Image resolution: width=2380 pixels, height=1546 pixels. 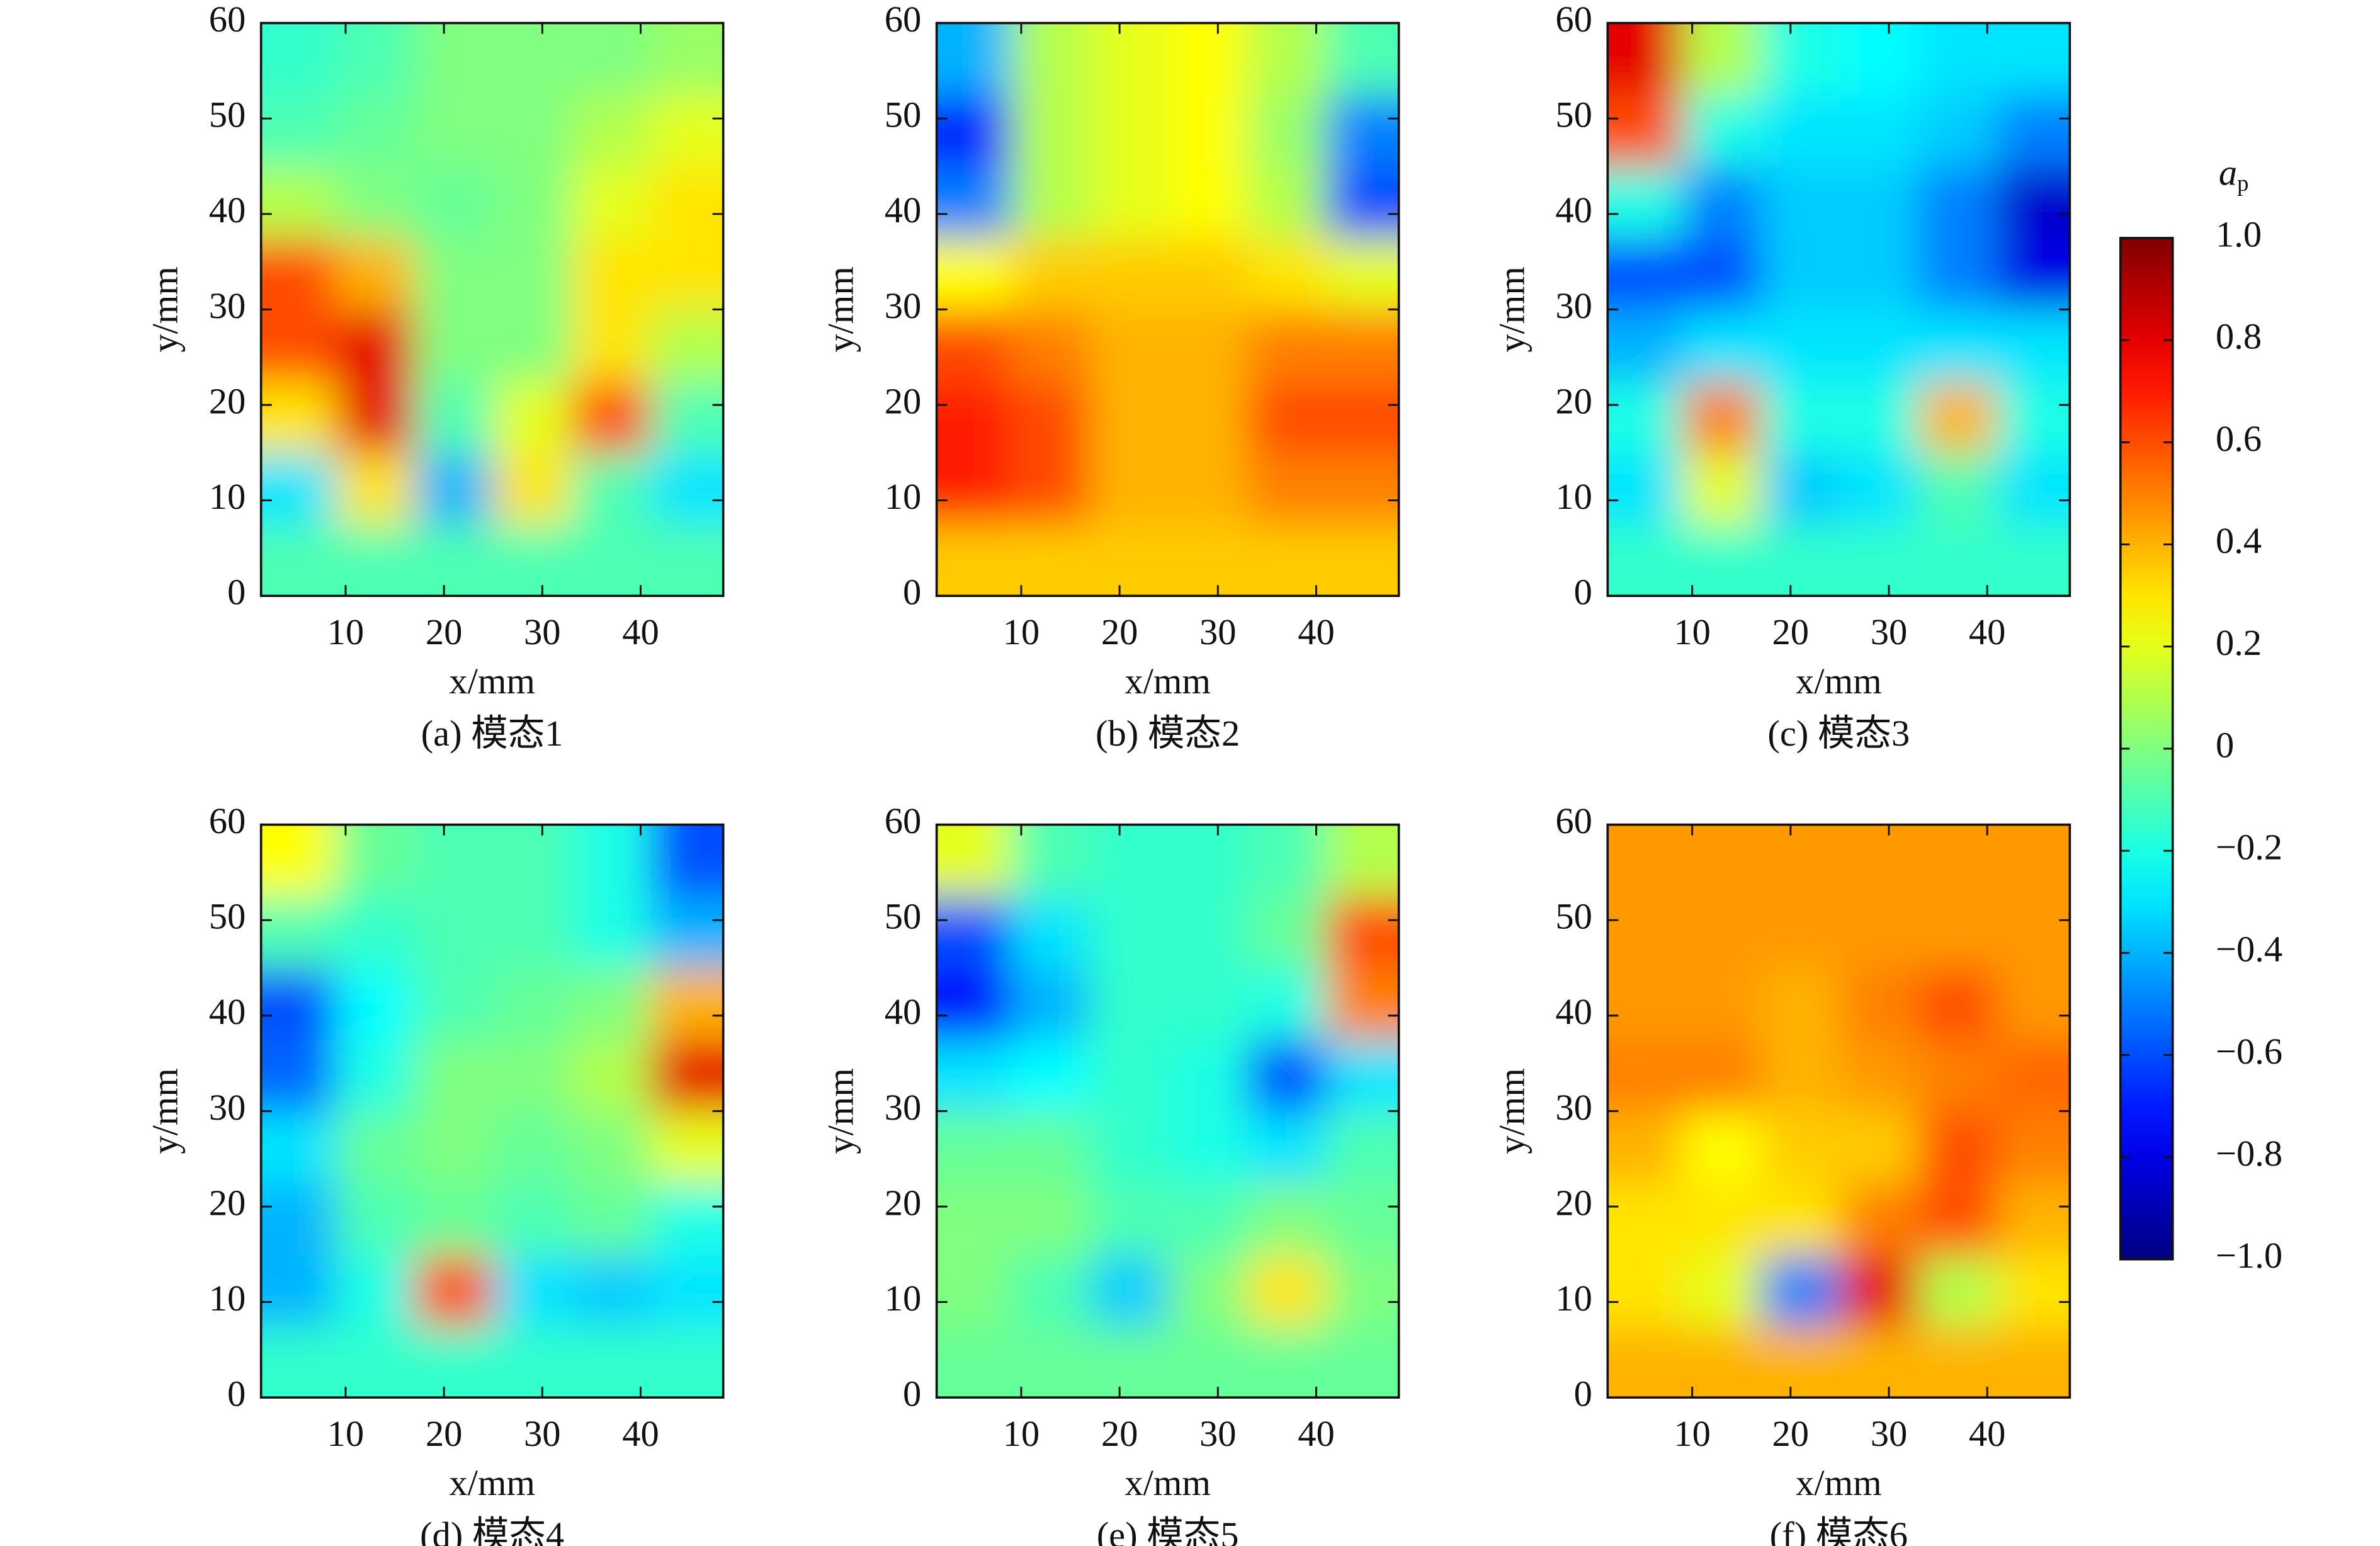 What do you see at coordinates (2239, 336) in the screenshot?
I see `colorbar-tick-label: 0.8` at bounding box center [2239, 336].